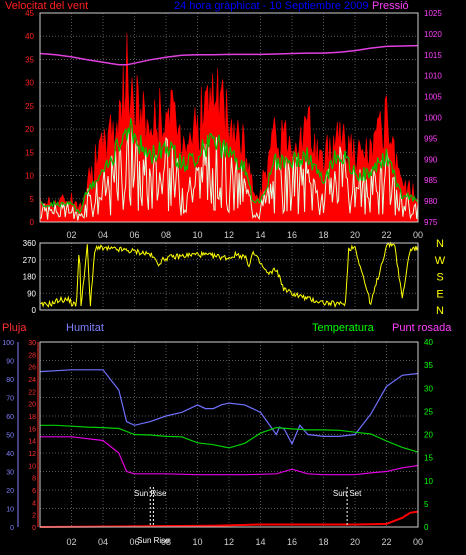  What do you see at coordinates (439, 294) in the screenshot?
I see `p2-compass-3-E: E` at bounding box center [439, 294].